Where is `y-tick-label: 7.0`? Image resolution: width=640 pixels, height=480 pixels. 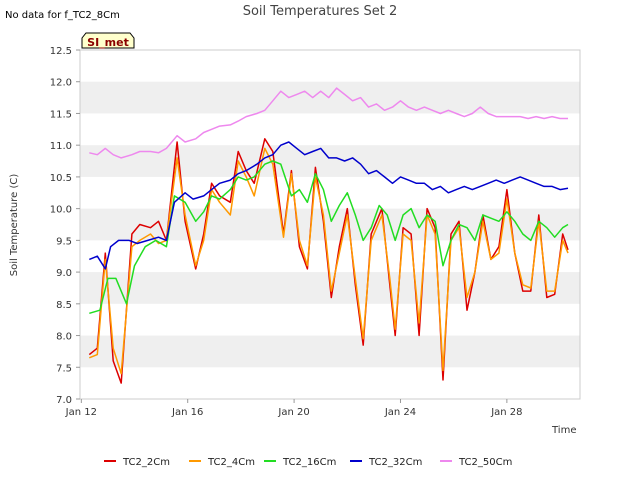
y-tick-label: 7.0 is located at coordinates (64, 400).